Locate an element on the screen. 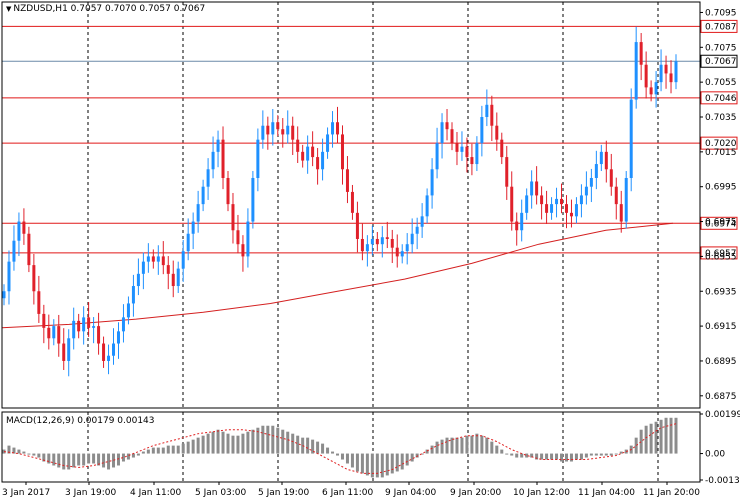 The height and width of the screenshot is (500, 740). price-tick-label: 0.6975 is located at coordinates (721, 223).